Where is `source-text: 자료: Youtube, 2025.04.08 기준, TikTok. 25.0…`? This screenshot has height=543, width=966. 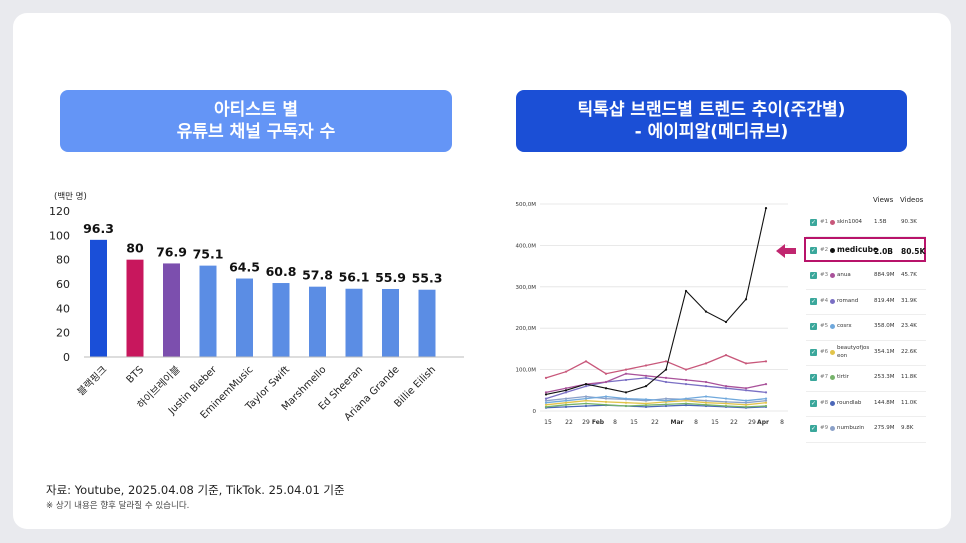 source-text: 자료: Youtube, 2025.04.08 기준, TikTok. 25.0… is located at coordinates (195, 490).